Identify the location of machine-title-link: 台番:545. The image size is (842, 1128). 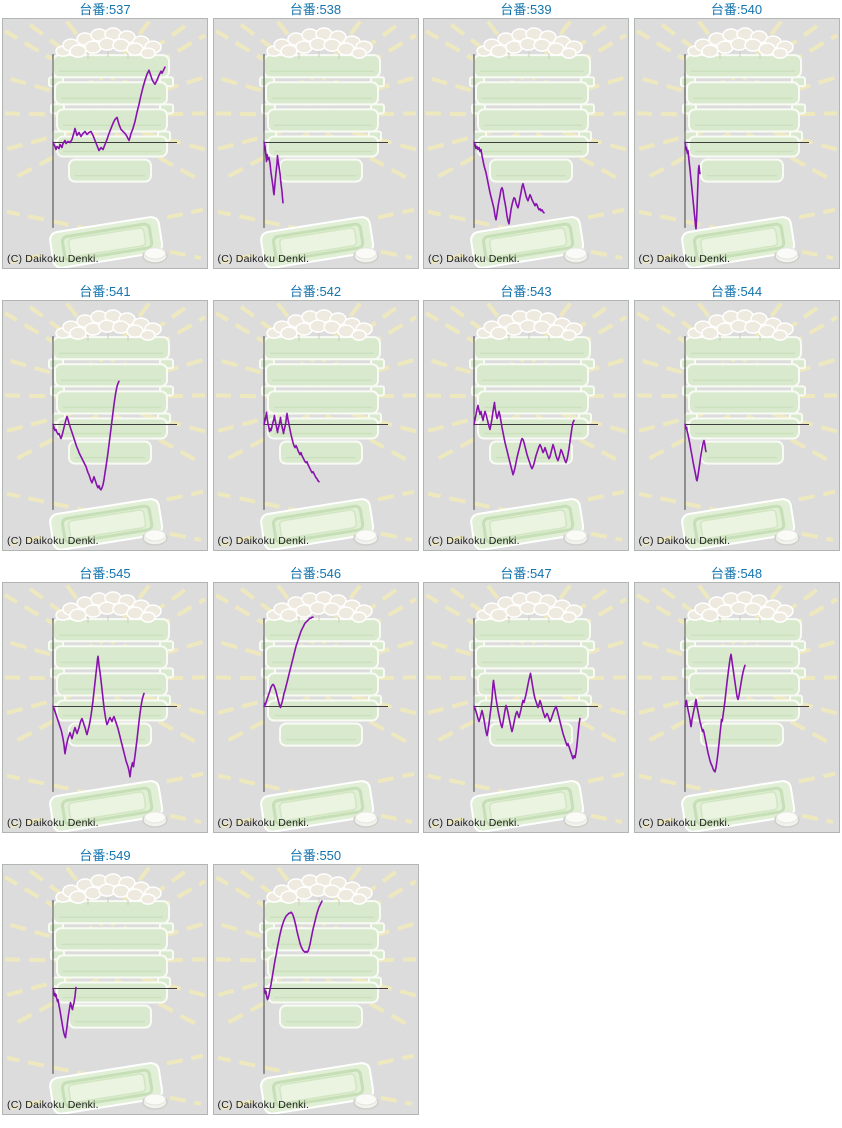
(105, 573).